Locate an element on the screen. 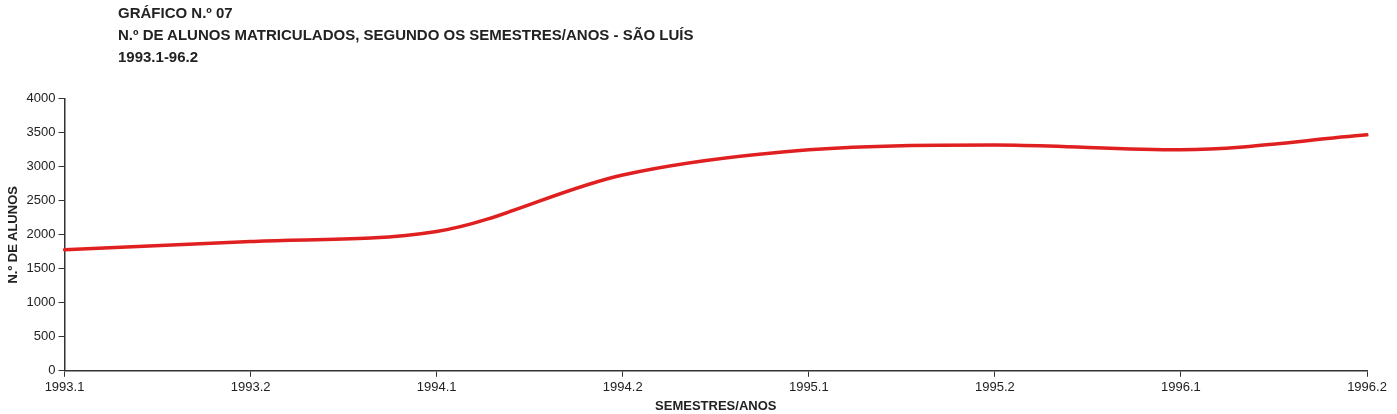  x-tick-label: 1996.2 is located at coordinates (1367, 387).